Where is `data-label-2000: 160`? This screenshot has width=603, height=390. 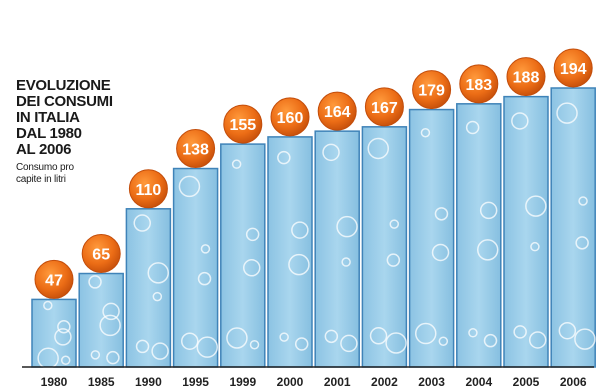 data-label-2000: 160 is located at coordinates (290, 118).